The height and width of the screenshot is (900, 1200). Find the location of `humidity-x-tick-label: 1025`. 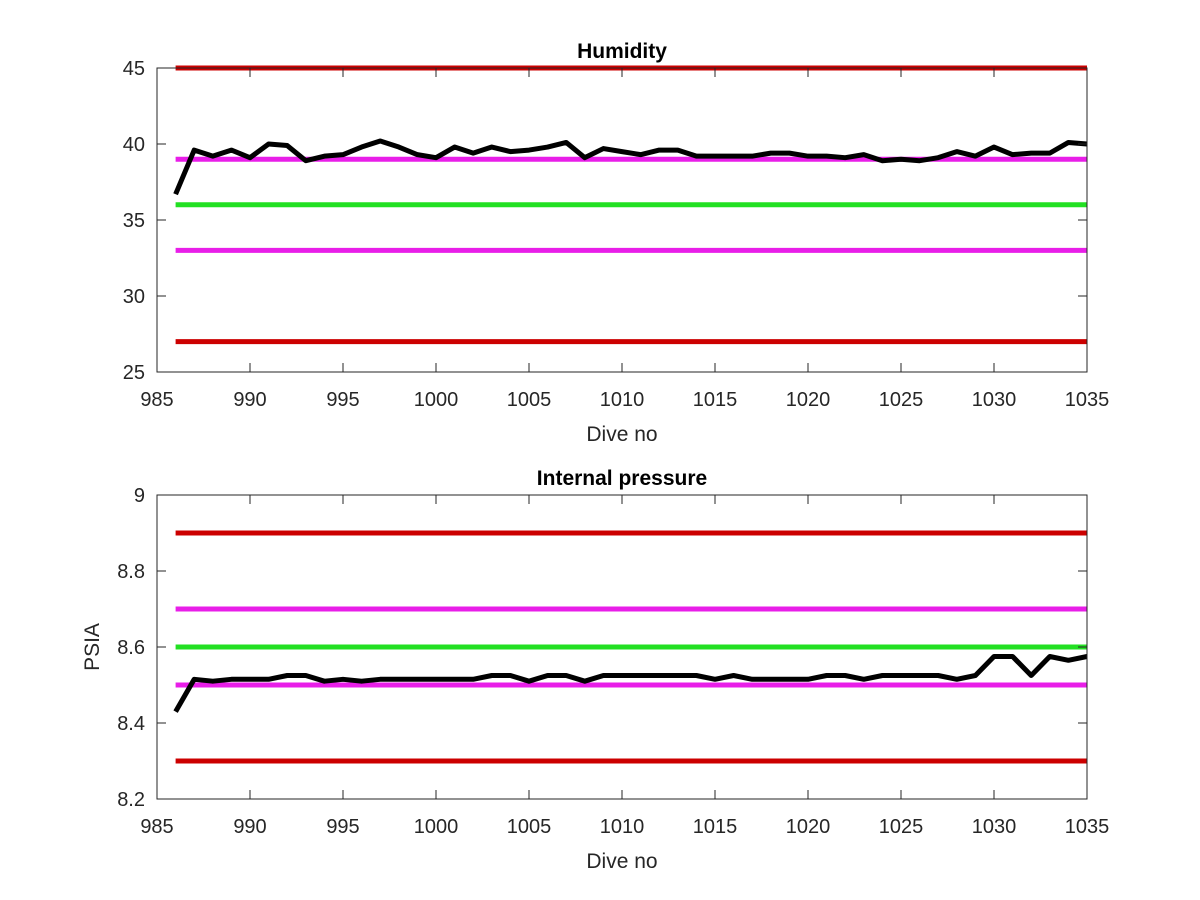

humidity-x-tick-label: 1025 is located at coordinates (901, 400).